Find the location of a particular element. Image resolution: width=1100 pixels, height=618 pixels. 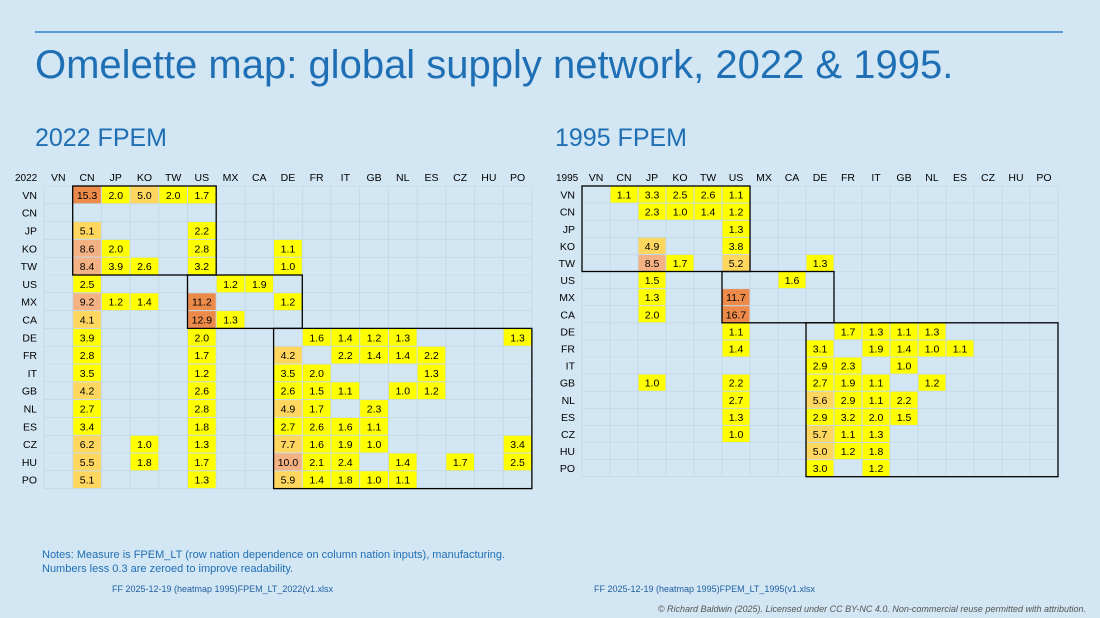

hm2022-cell-label-ca-us: 12.9 is located at coordinates (202, 321).